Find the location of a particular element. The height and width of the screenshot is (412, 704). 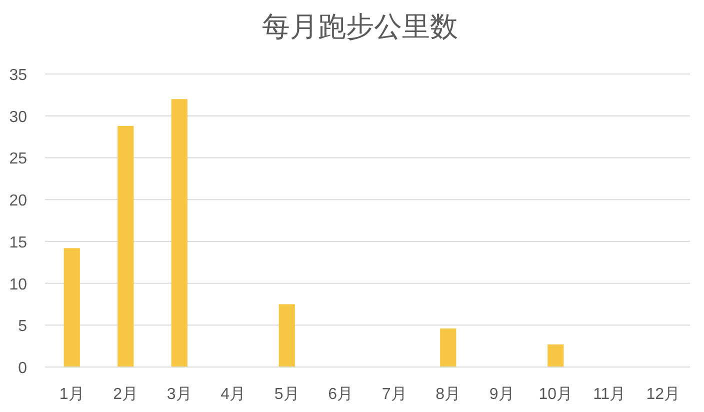

chart-title: 每月跑步公里数 is located at coordinates (360, 26).